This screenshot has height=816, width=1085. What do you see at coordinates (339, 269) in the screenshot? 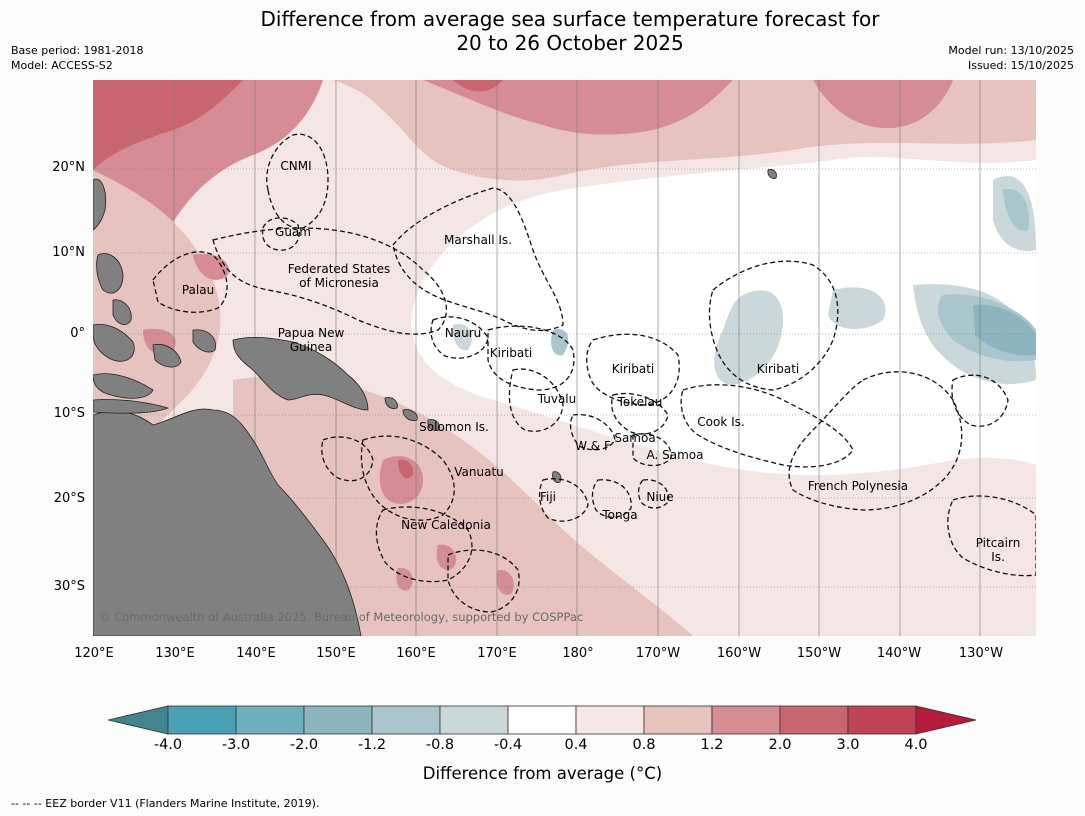
I see `label-fsm-line1: Federated States` at bounding box center [339, 269].